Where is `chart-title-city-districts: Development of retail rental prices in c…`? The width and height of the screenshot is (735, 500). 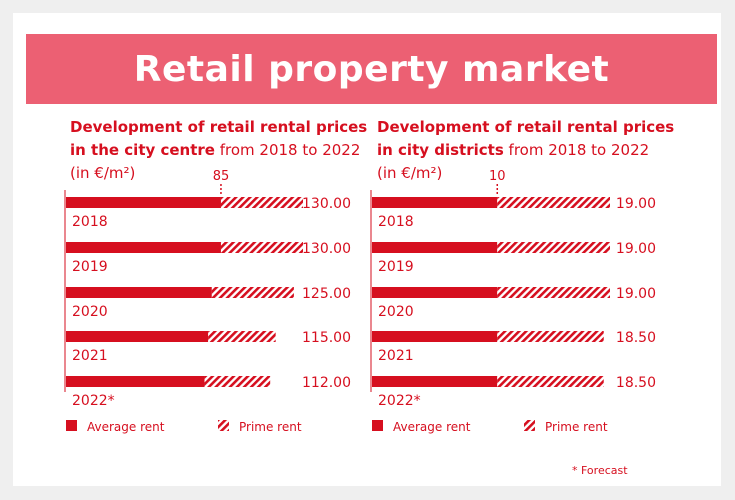
chart-title-city-districts: Development of retail rental prices in c… is located at coordinates (527, 150).